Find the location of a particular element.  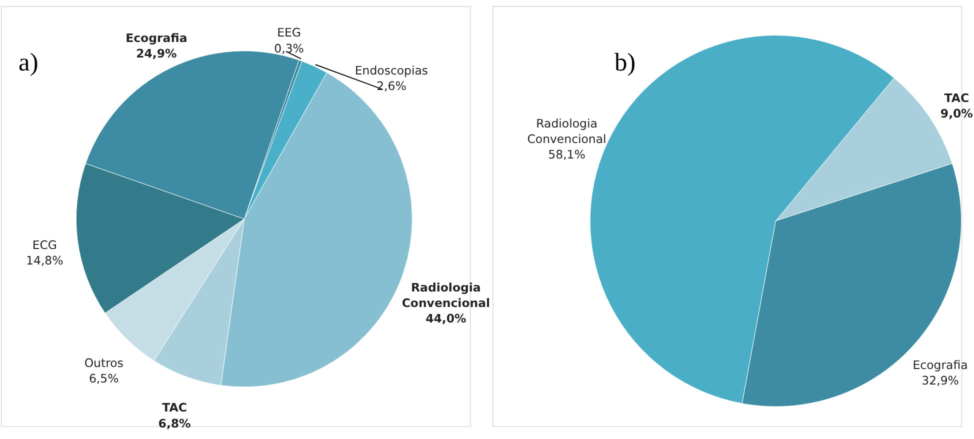

data-label: 14,8% is located at coordinates (45, 260).